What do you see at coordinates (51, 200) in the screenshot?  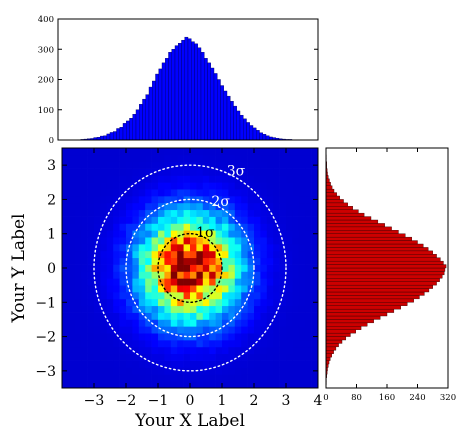 I see `y-tick-label: 2` at bounding box center [51, 200].